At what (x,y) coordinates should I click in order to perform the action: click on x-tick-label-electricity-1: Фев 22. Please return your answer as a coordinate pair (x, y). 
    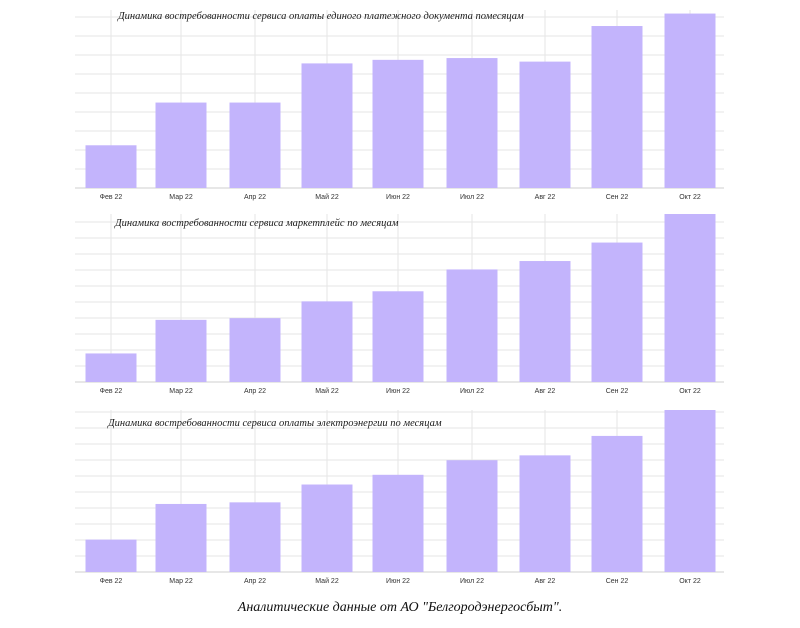
    Looking at the image, I should click on (111, 581).